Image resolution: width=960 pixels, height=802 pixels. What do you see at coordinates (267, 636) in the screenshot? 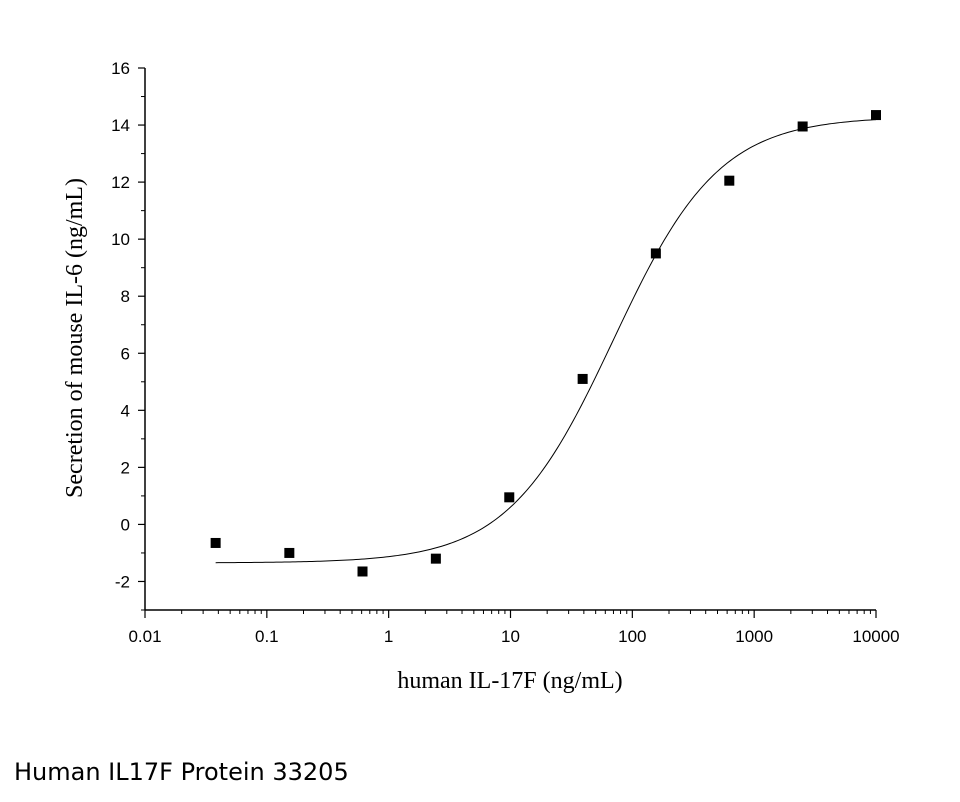
I see `x-tick-label: 0.1` at bounding box center [267, 636].